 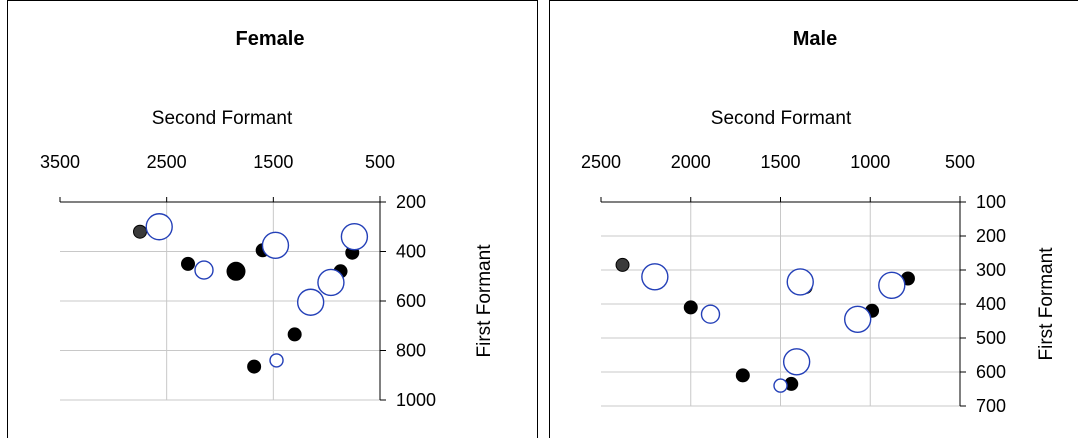 What do you see at coordinates (411, 351) in the screenshot?
I see `y-tick-label: 800` at bounding box center [411, 351].